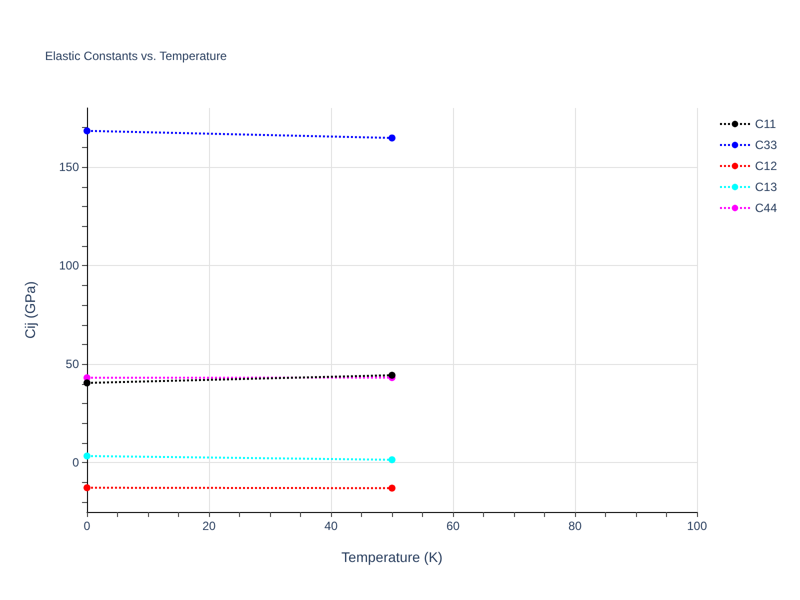  I want to click on legend-label: C33, so click(766, 145).